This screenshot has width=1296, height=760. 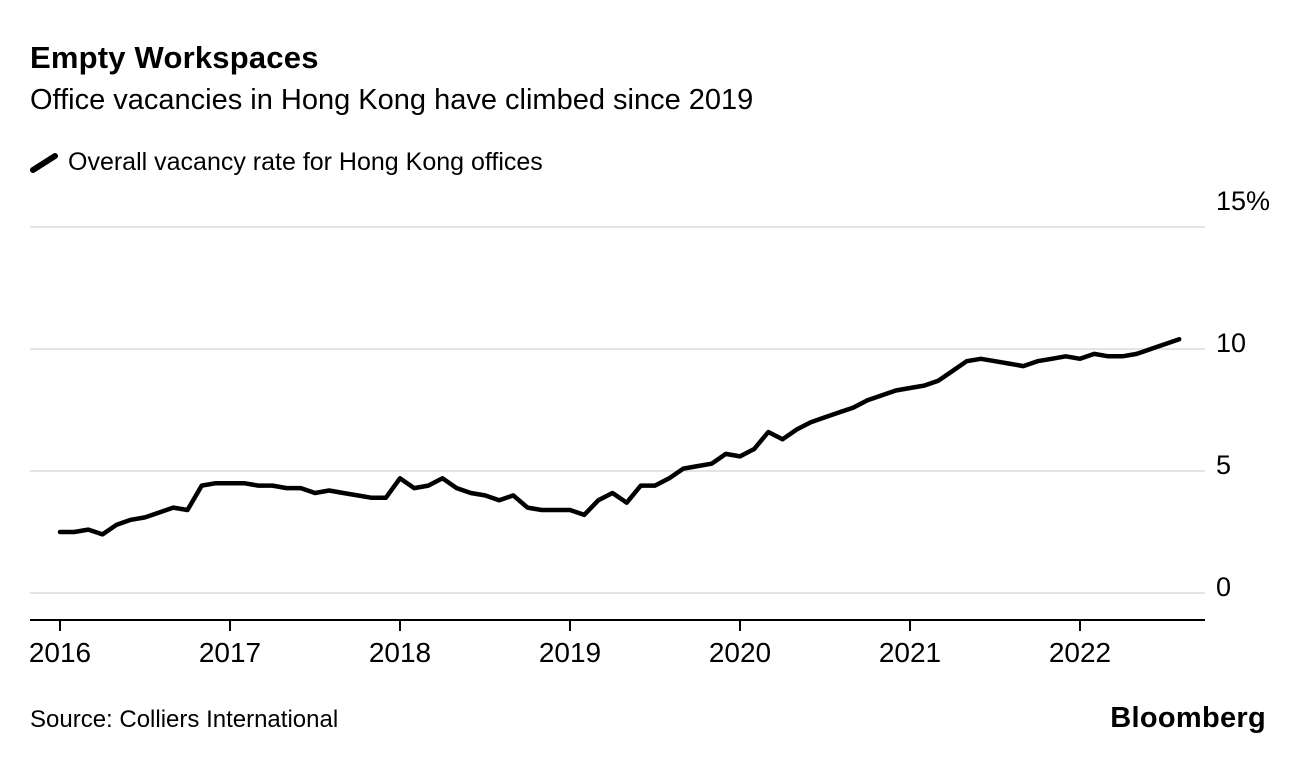 I want to click on chart-title: Empty Workspaces, so click(x=174, y=57).